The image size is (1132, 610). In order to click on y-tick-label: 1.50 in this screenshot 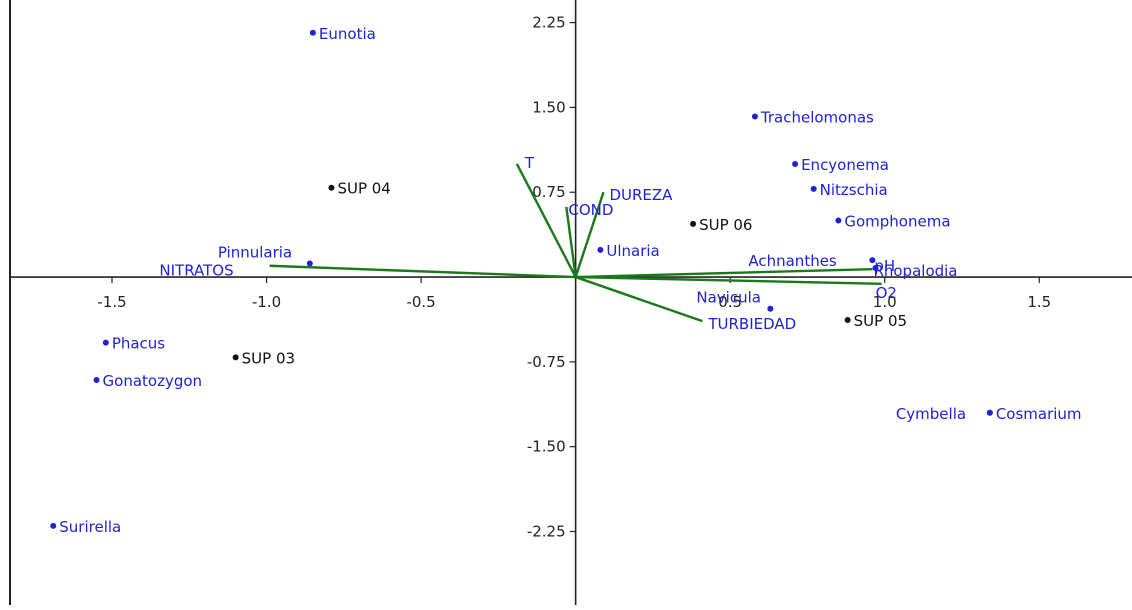, I will do `click(548, 107)`.